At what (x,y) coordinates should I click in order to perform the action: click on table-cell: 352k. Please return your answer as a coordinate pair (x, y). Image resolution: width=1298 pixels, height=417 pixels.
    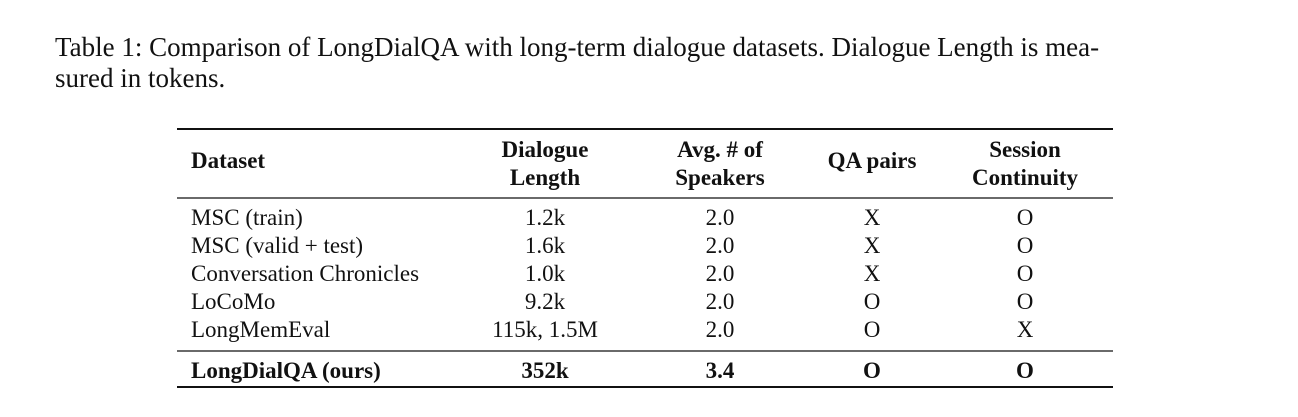
    Looking at the image, I should click on (545, 370).